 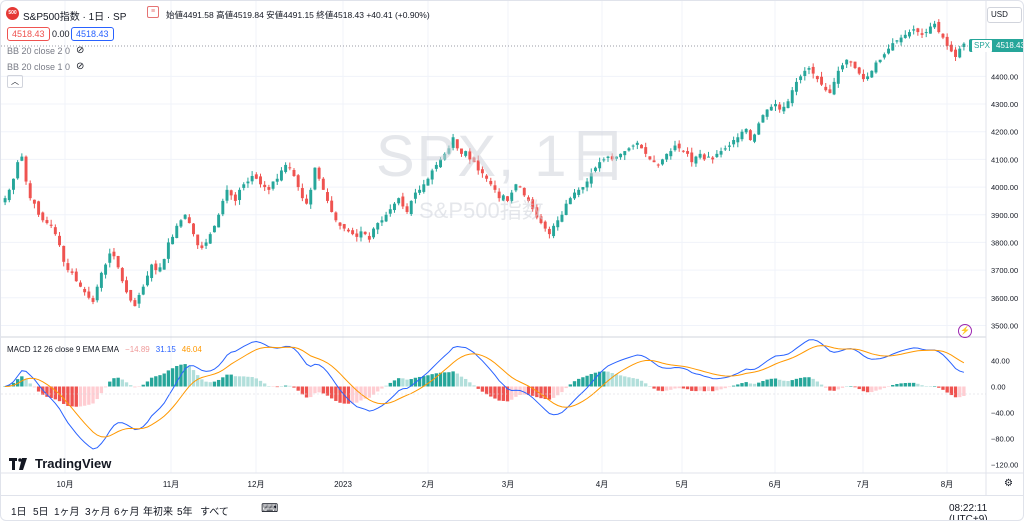 I want to click on tf-6m: 6ヶ月, so click(x=127, y=512).